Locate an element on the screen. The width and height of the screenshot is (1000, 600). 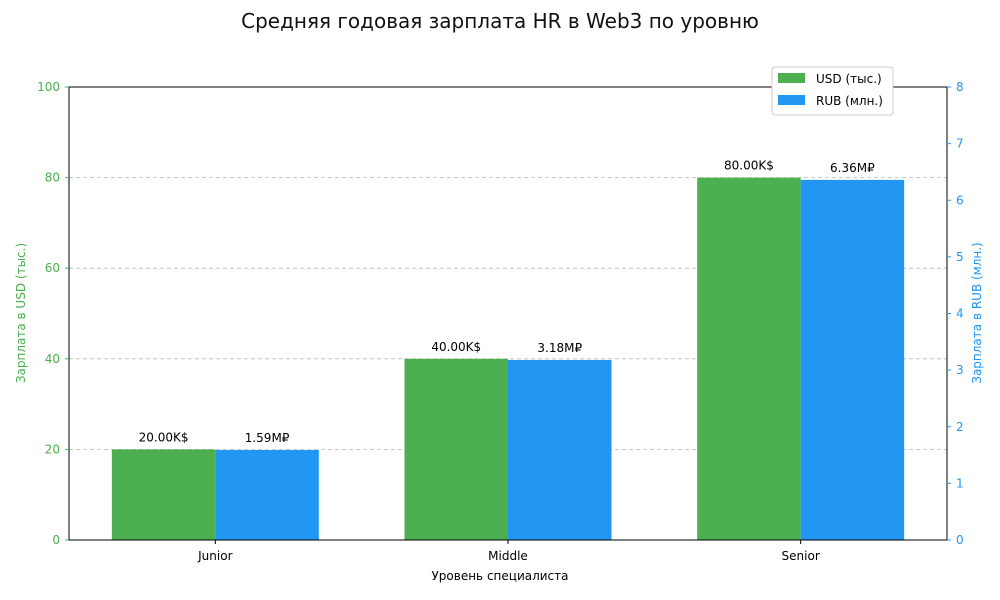
legend-label: USD (тыс.) is located at coordinates (849, 79).